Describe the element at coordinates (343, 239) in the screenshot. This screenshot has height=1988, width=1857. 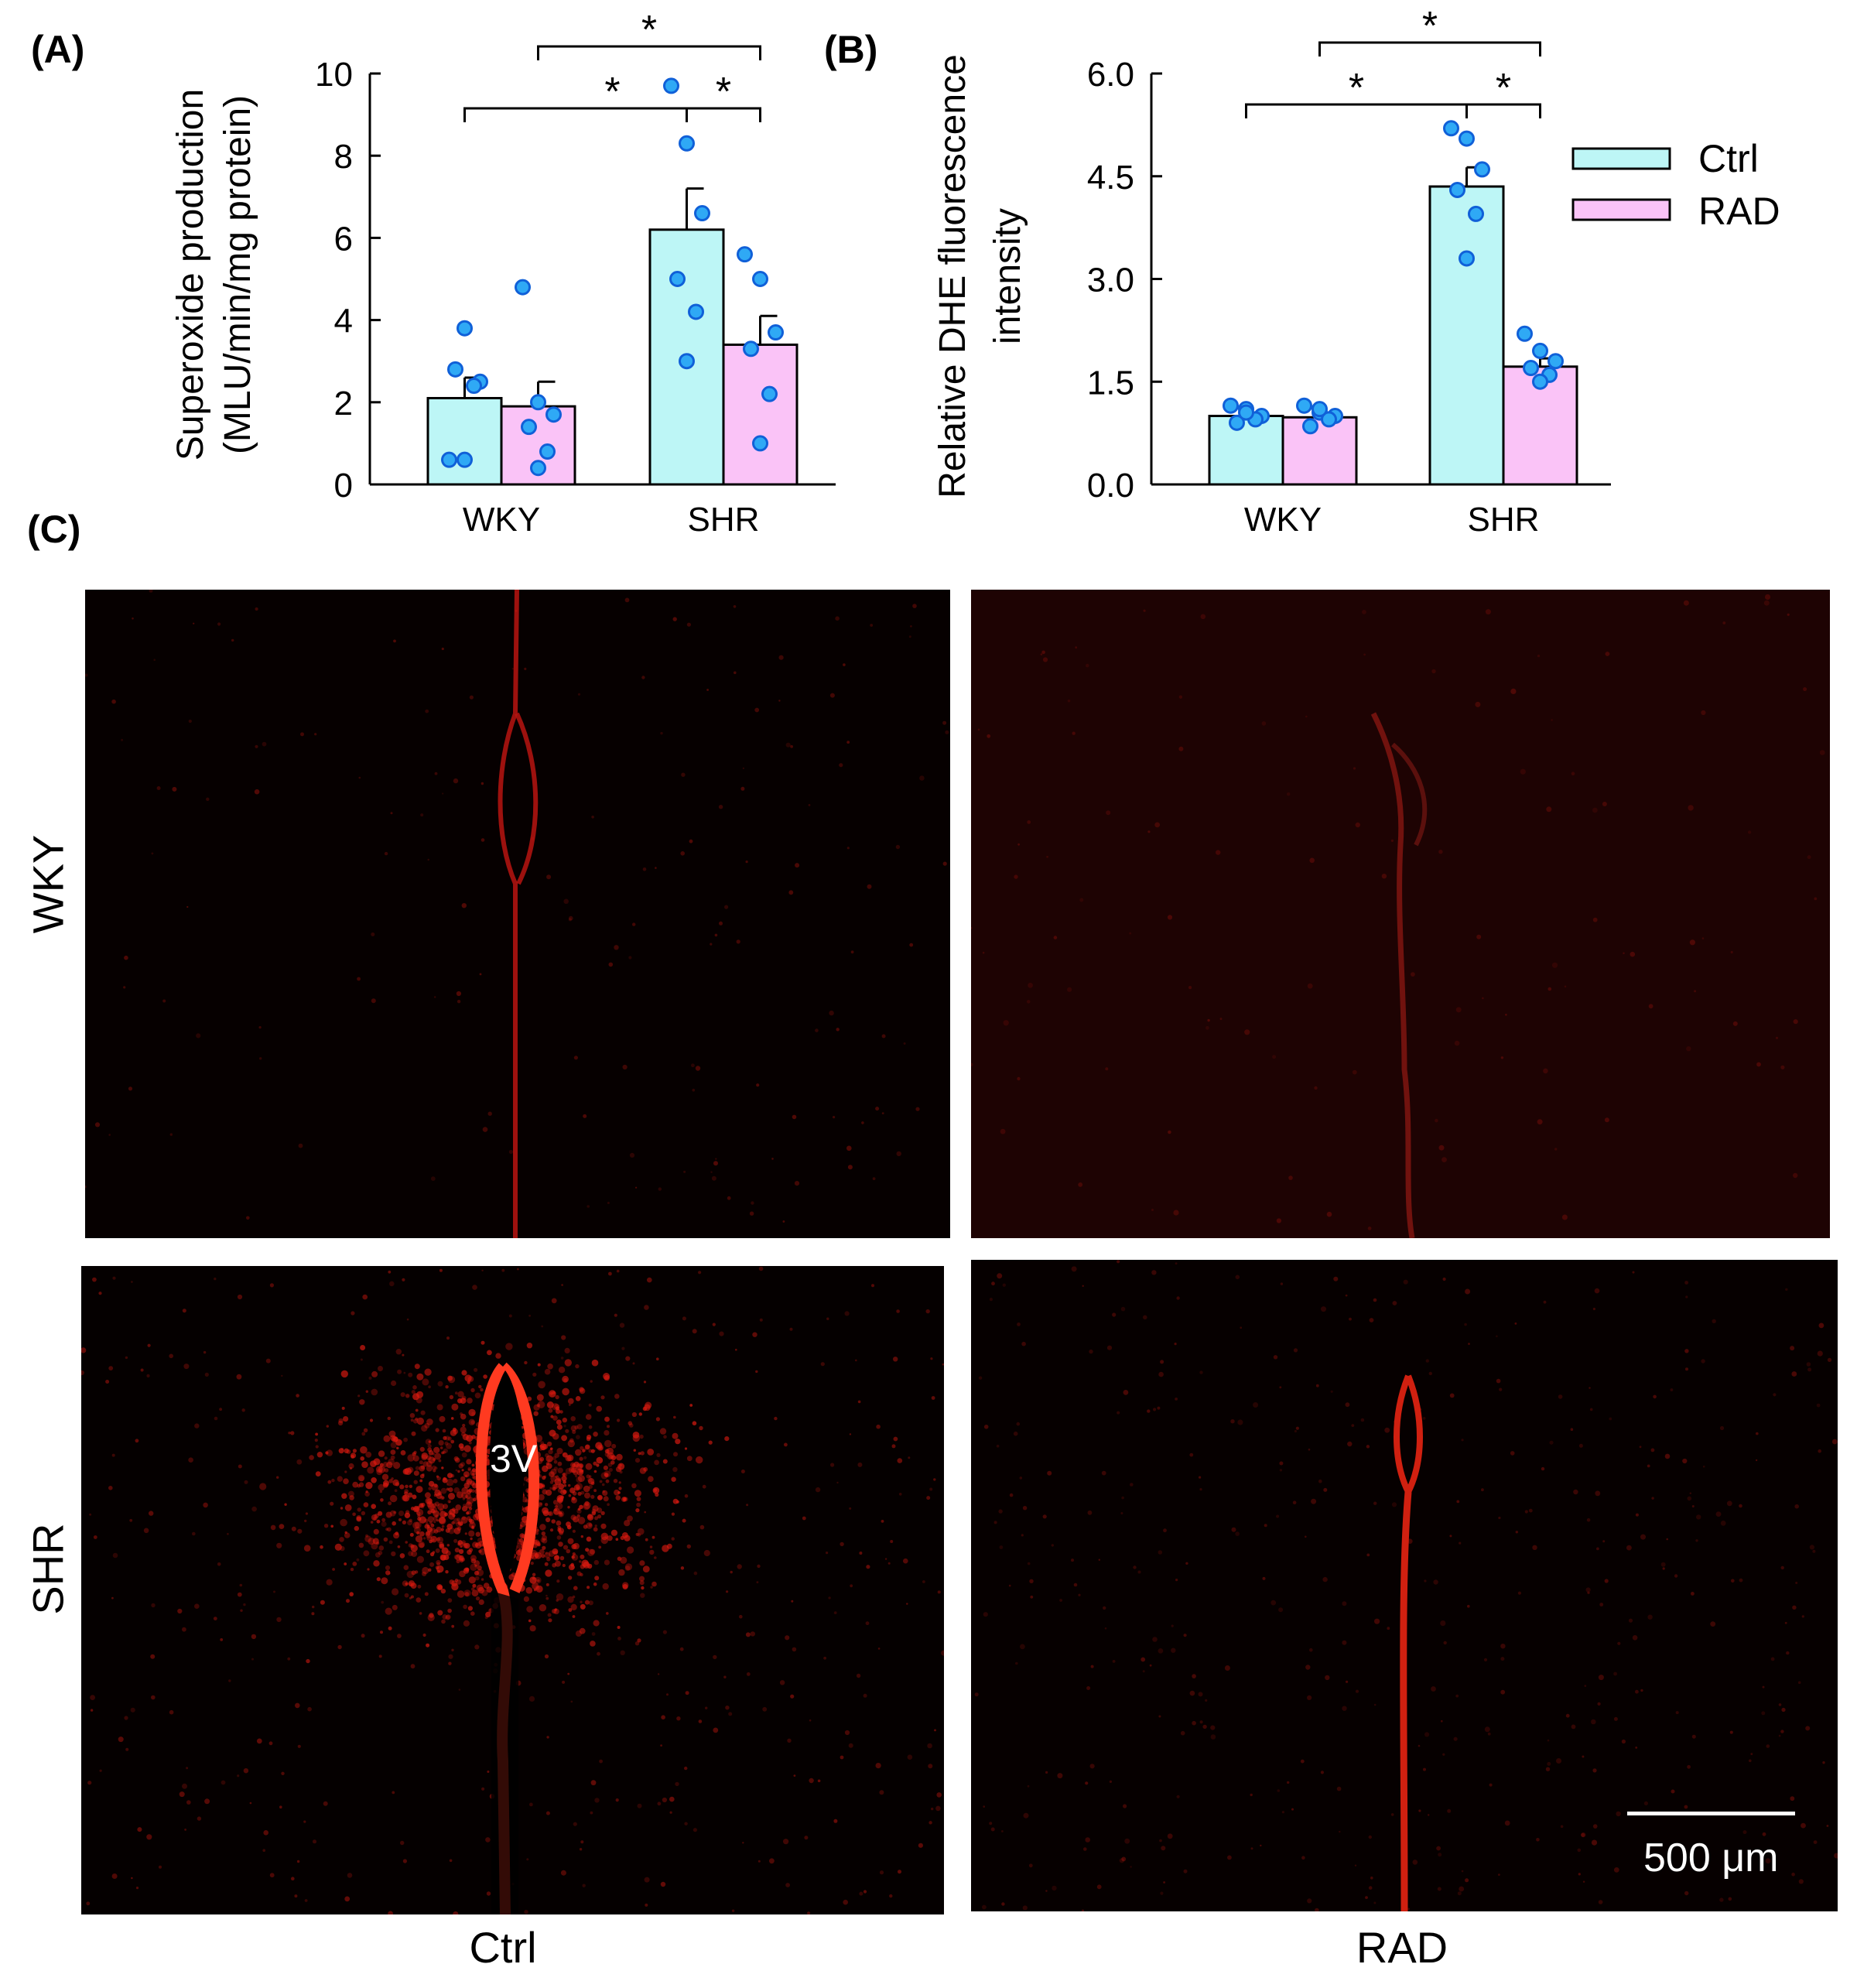
I see `y-tick-label: 6` at that location.